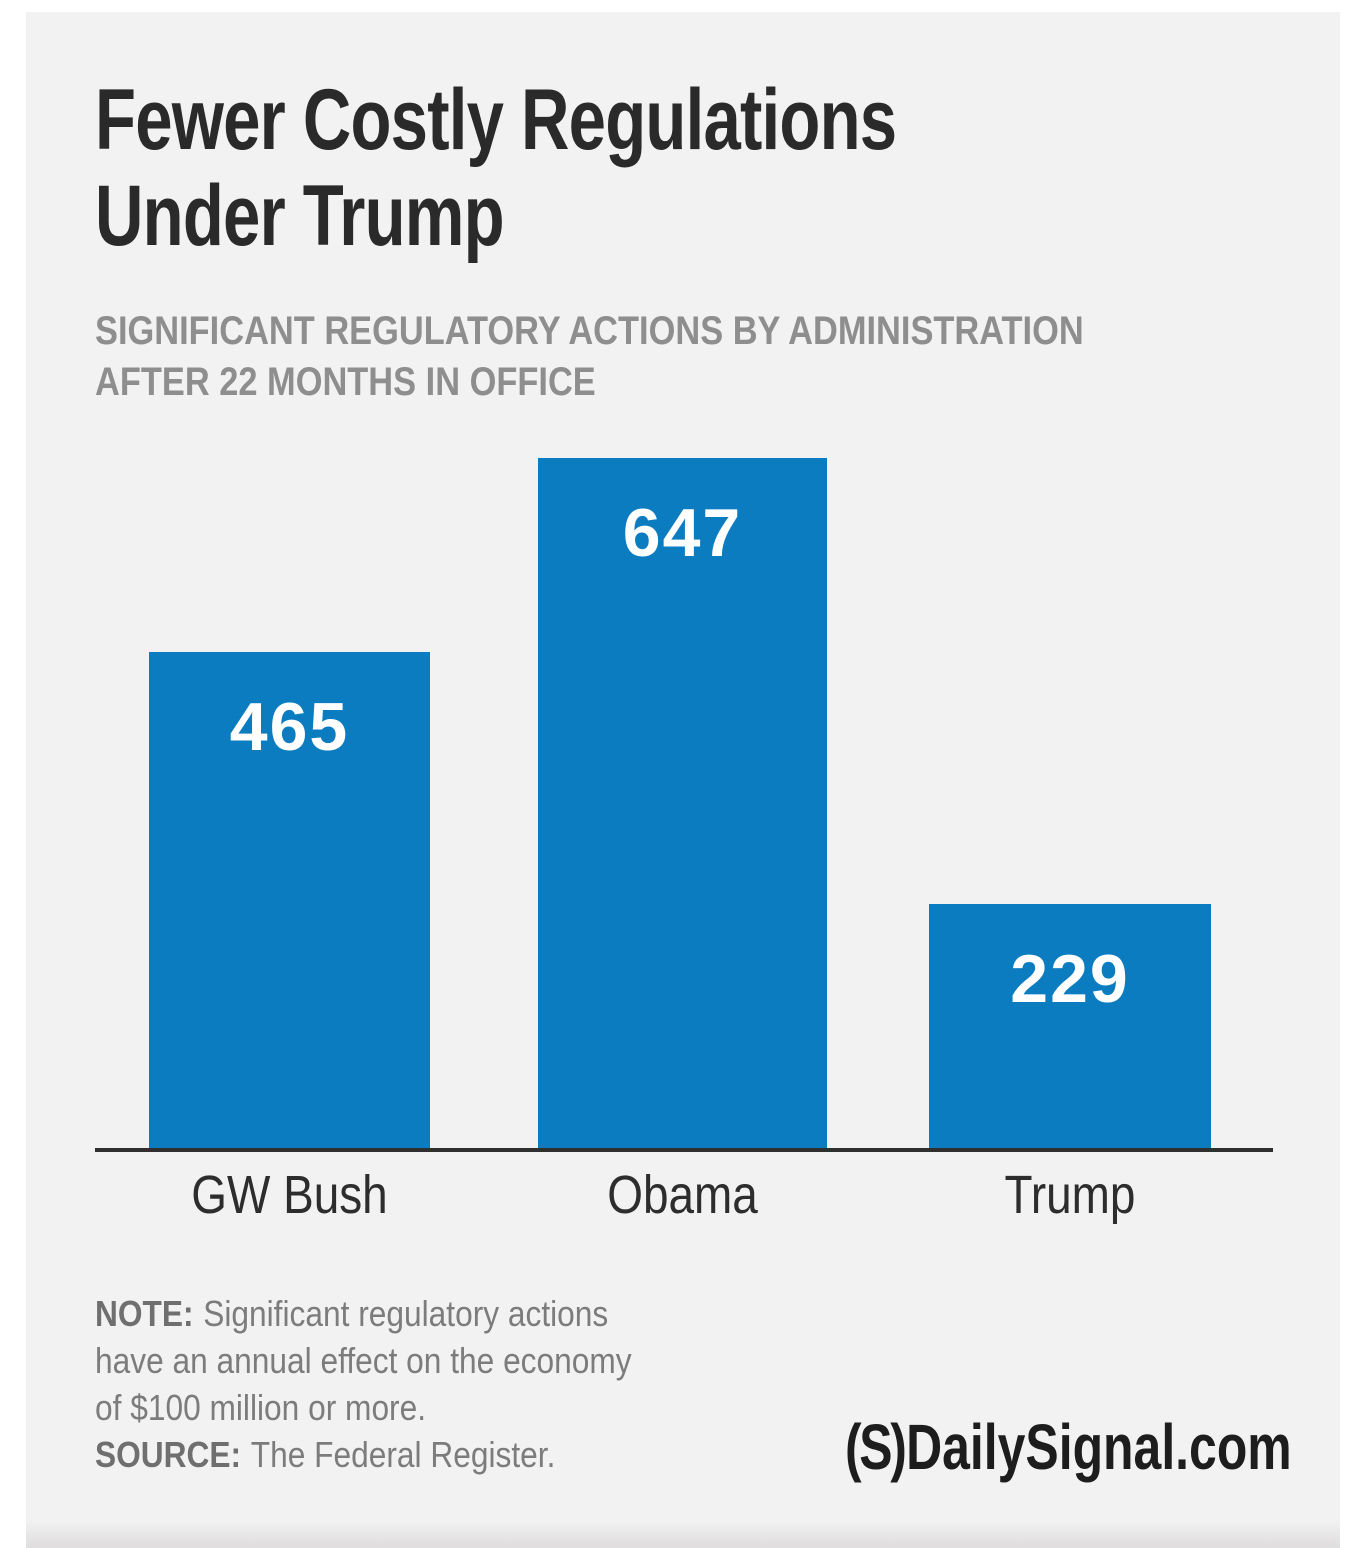  I want to click on bar-trump: 229, so click(1070, 1026).